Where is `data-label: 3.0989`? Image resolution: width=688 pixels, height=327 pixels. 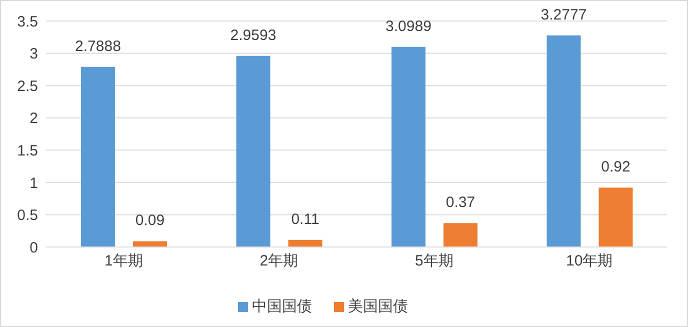 data-label: 3.0989 is located at coordinates (409, 26).